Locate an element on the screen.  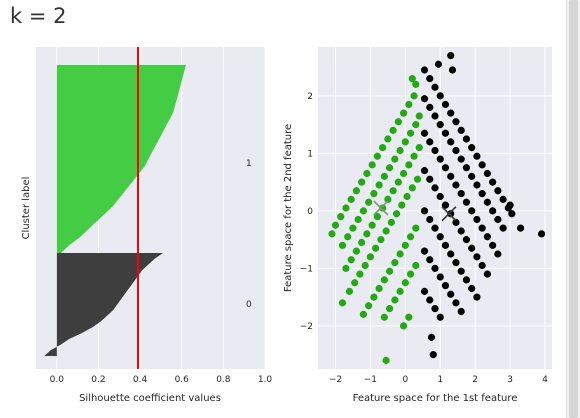
cluster-label-1: 1 is located at coordinates (249, 164).